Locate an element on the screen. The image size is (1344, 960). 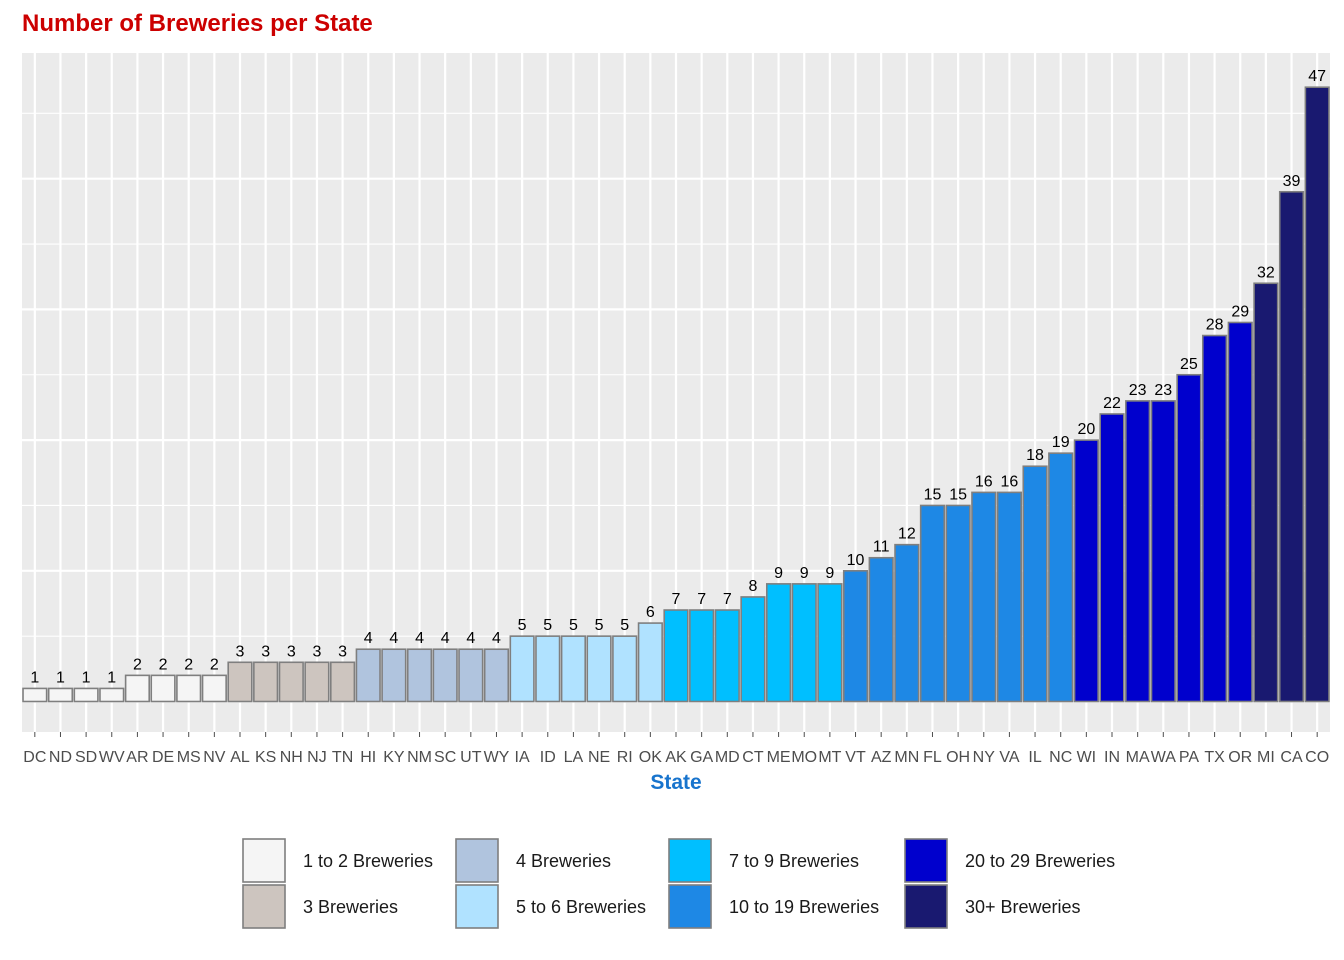
bar-PA is located at coordinates (1189, 538).